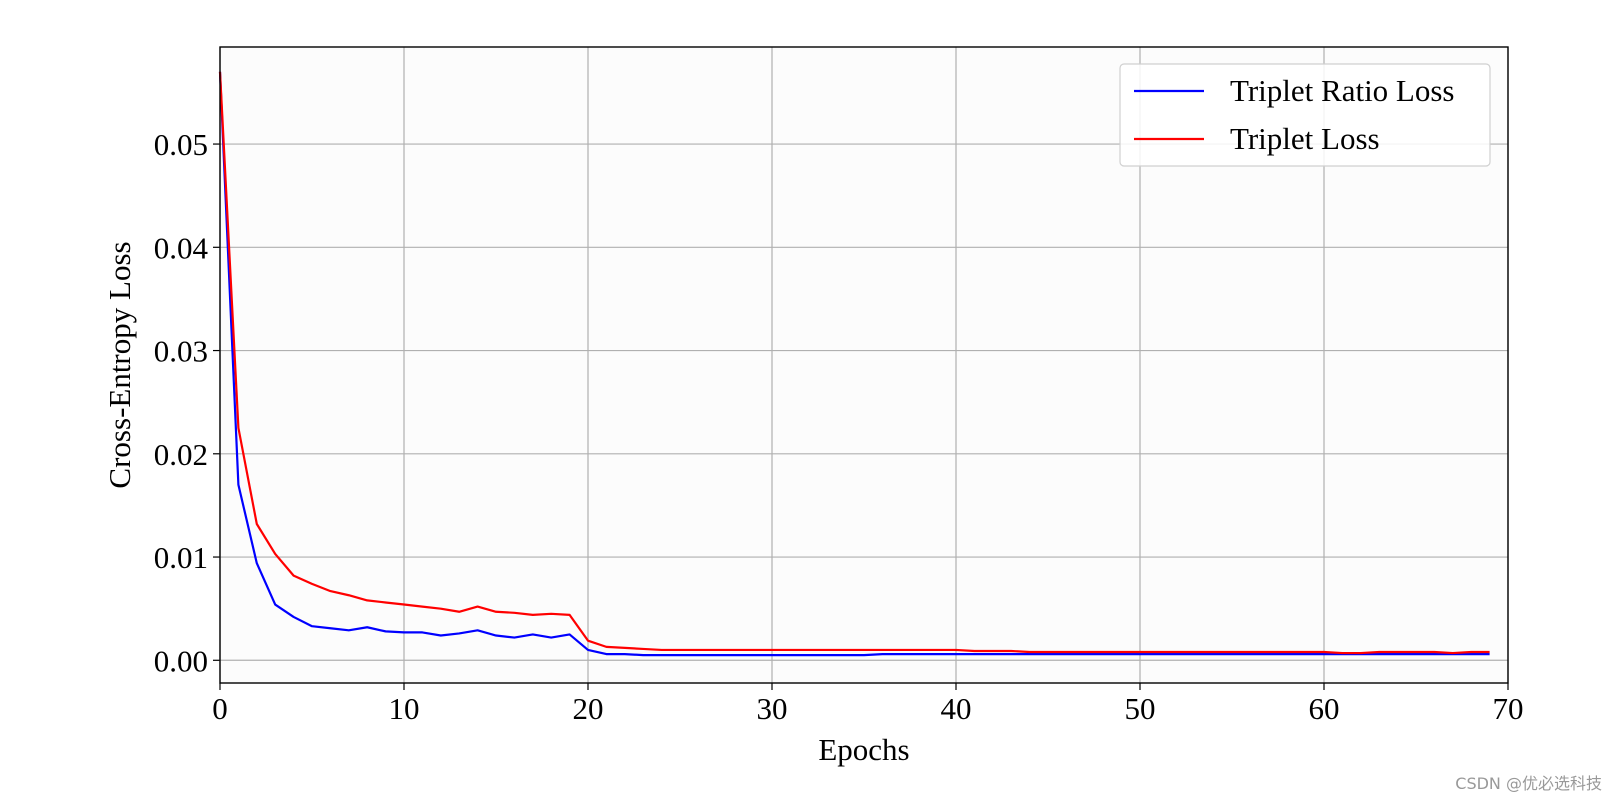 The height and width of the screenshot is (802, 1618). What do you see at coordinates (1324, 708) in the screenshot?
I see `x-tick-label: 60` at bounding box center [1324, 708].